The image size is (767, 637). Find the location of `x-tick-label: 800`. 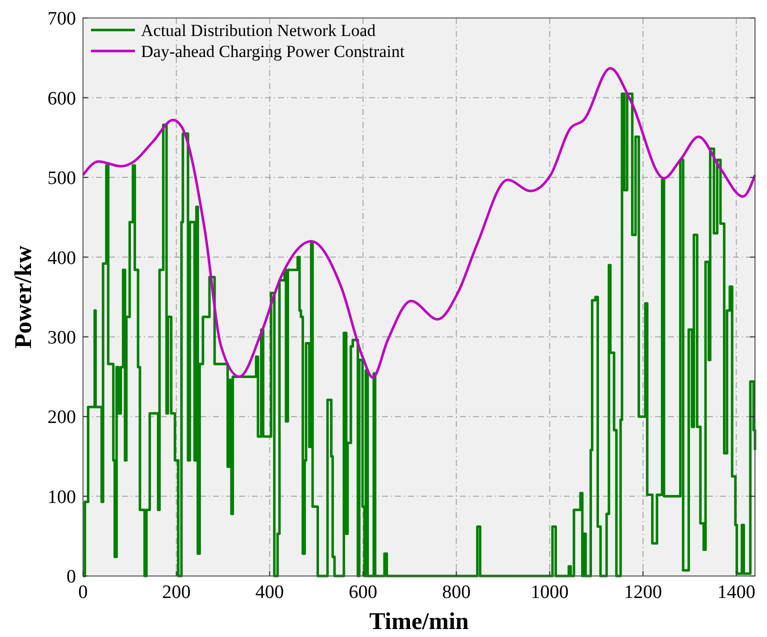

x-tick-label: 800 is located at coordinates (456, 592).